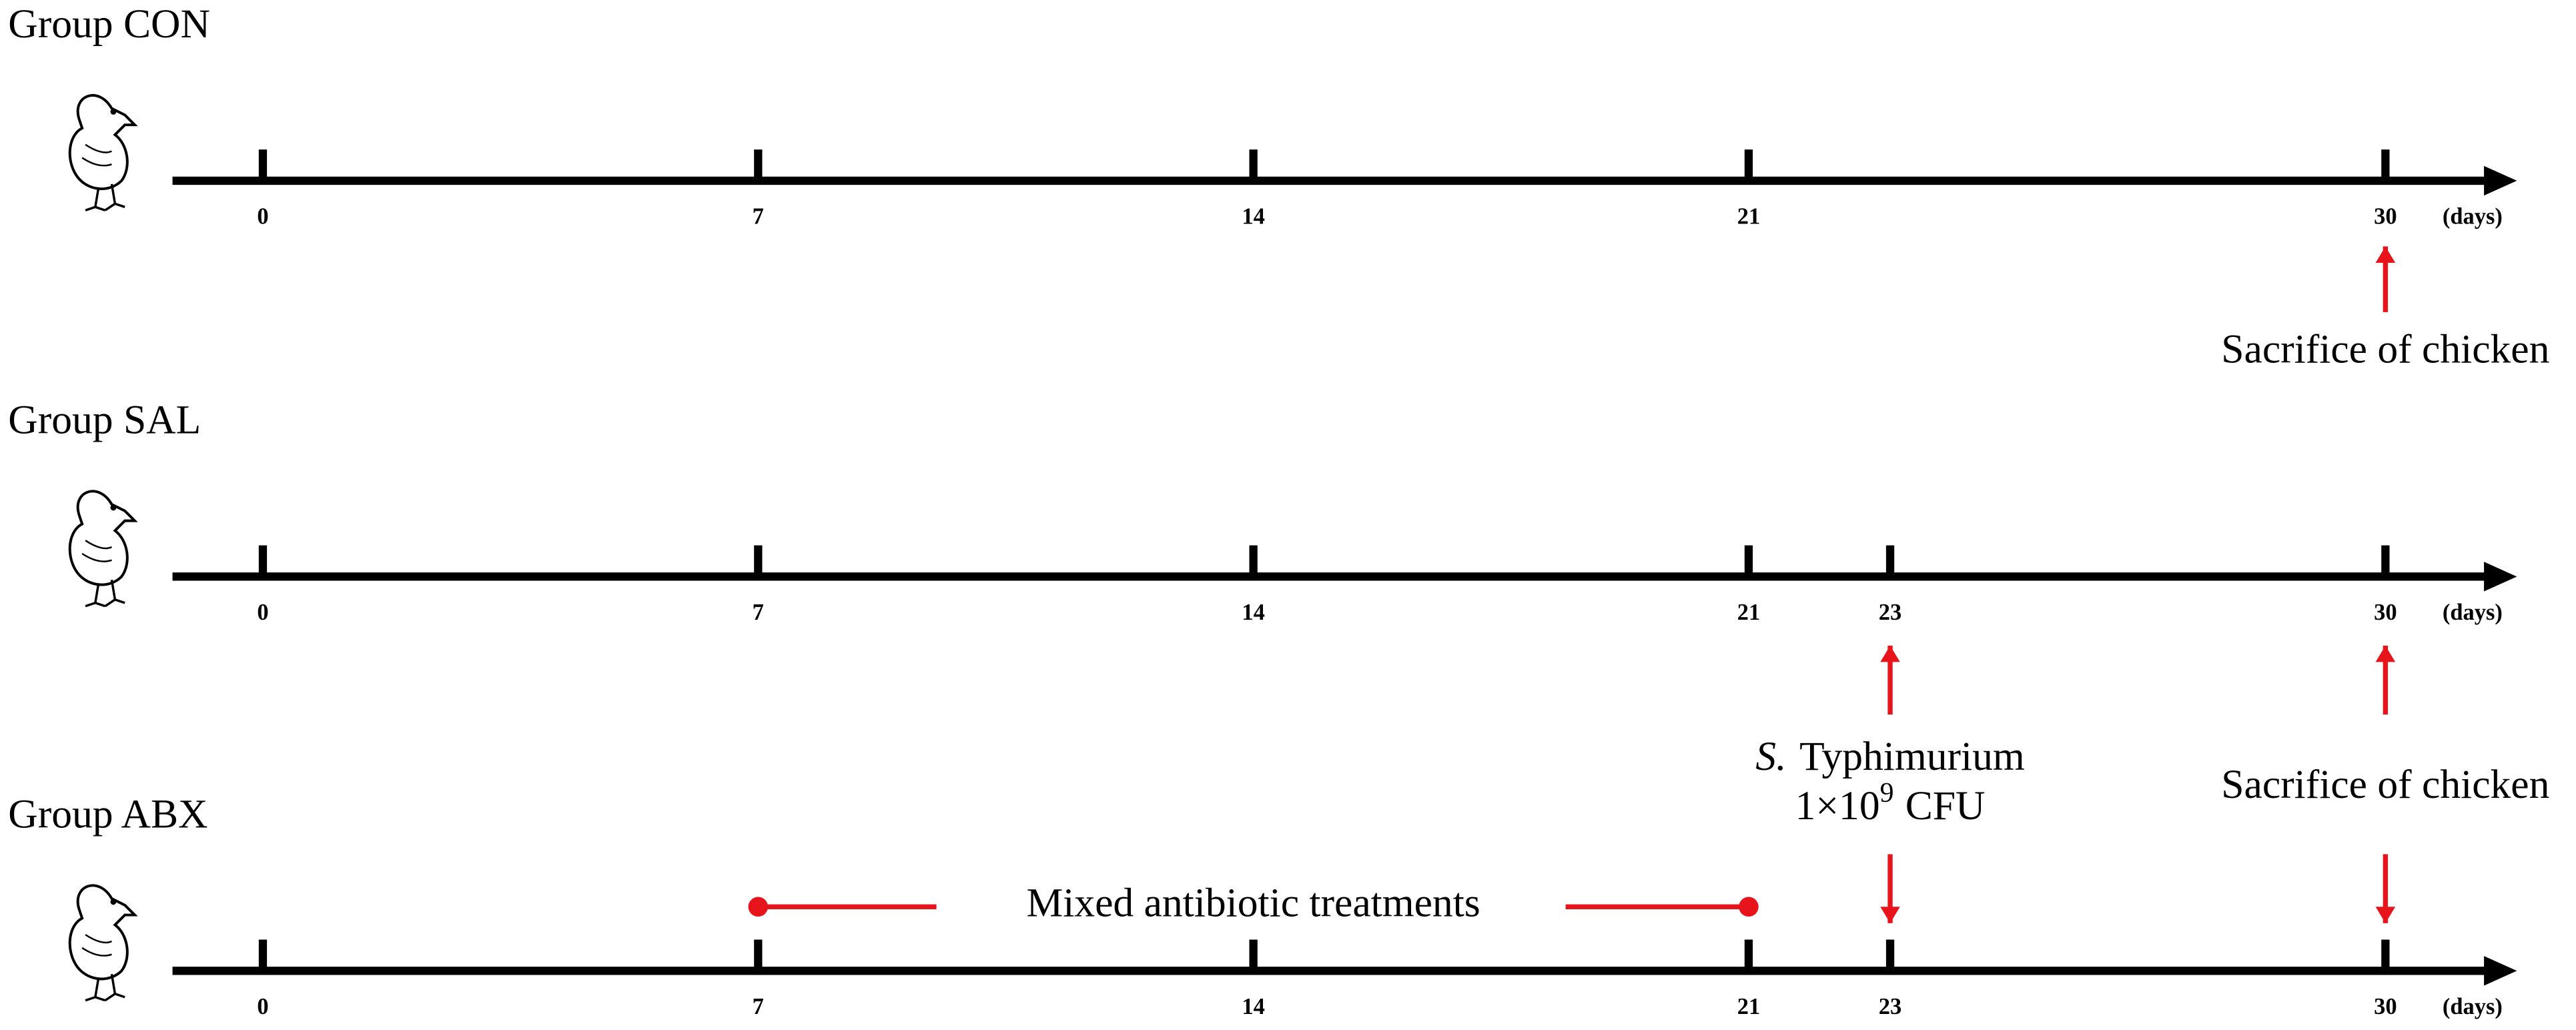 Image resolution: width=2576 pixels, height=1030 pixels. What do you see at coordinates (1253, 903) in the screenshot?
I see `treatment-label: Mixed antibiotic treatments` at bounding box center [1253, 903].